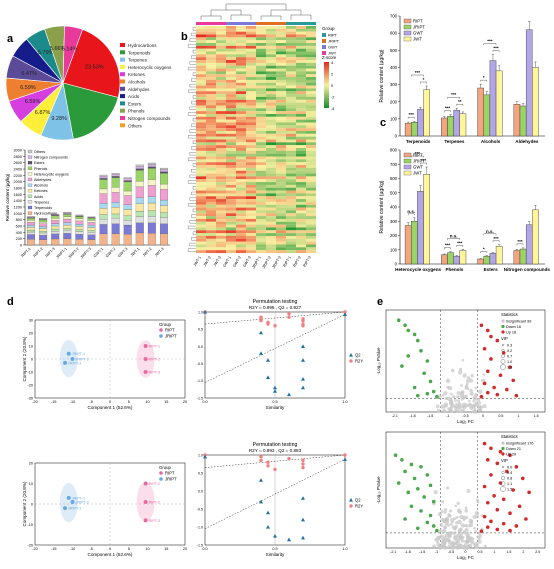 The image size is (554, 569). What do you see at coordinates (424, 79) in the screenshot?
I see `significance-label: *` at bounding box center [424, 79].